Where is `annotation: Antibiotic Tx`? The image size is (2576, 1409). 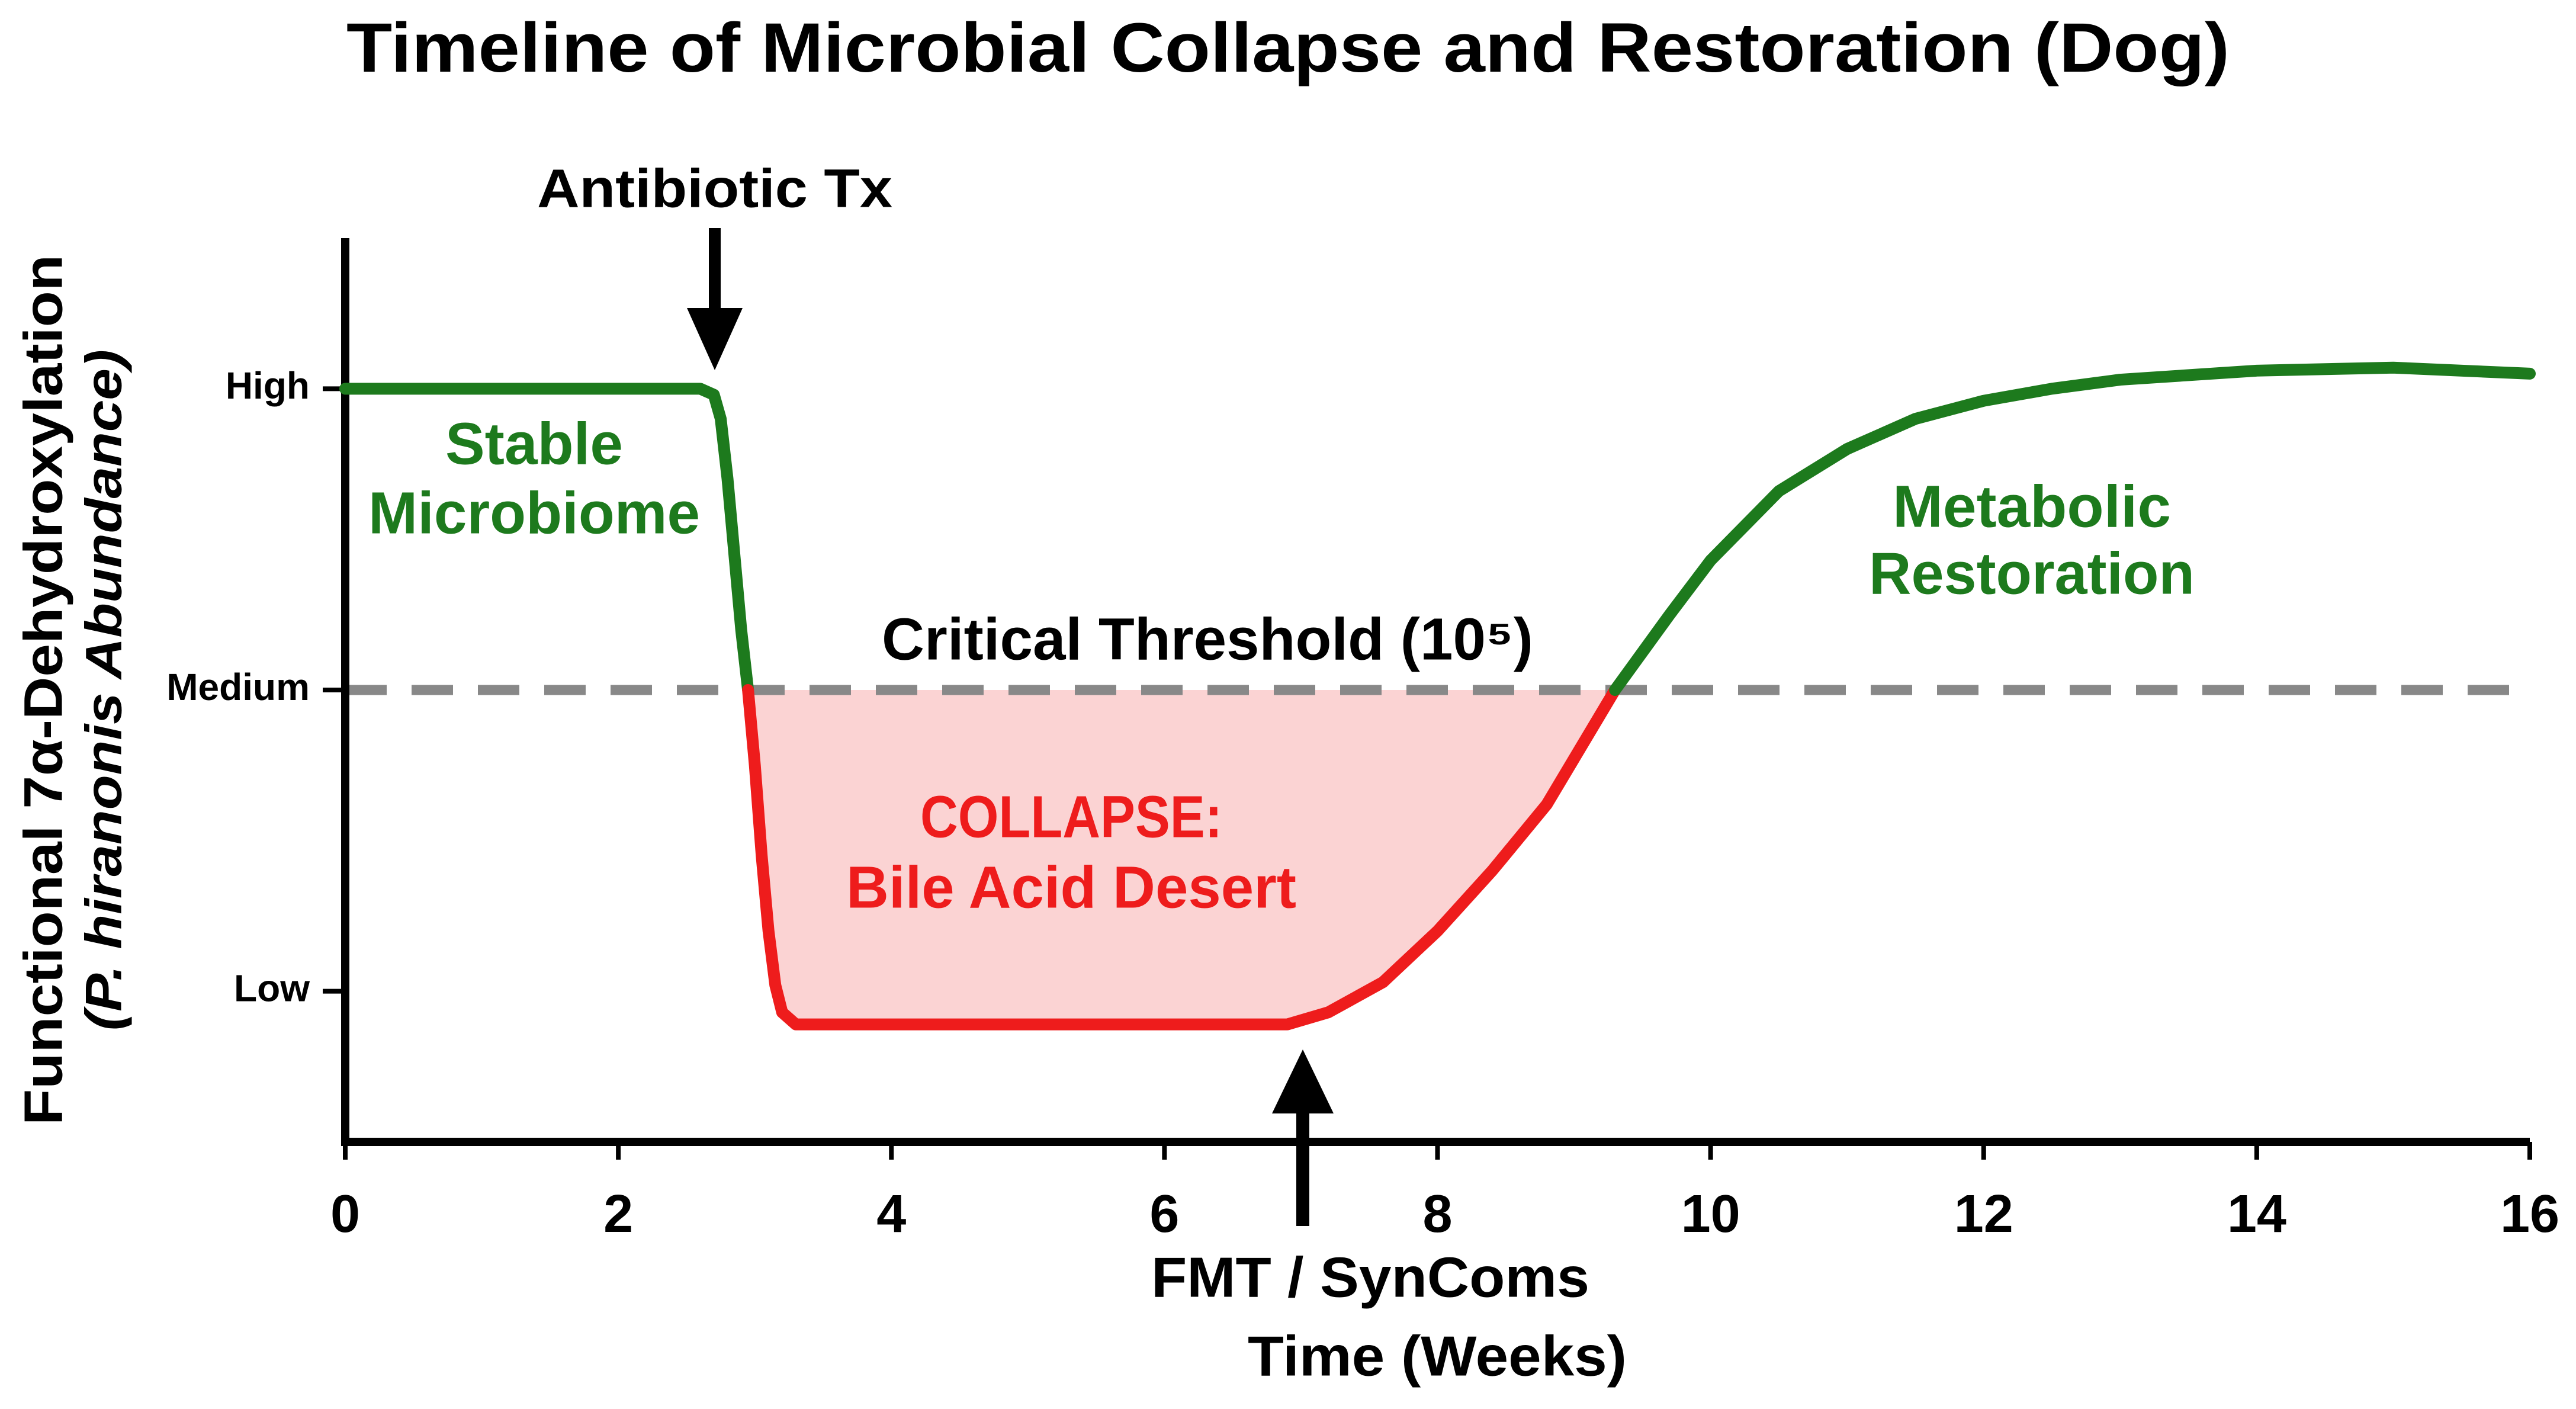 annotation: Antibiotic Tx is located at coordinates (714, 188).